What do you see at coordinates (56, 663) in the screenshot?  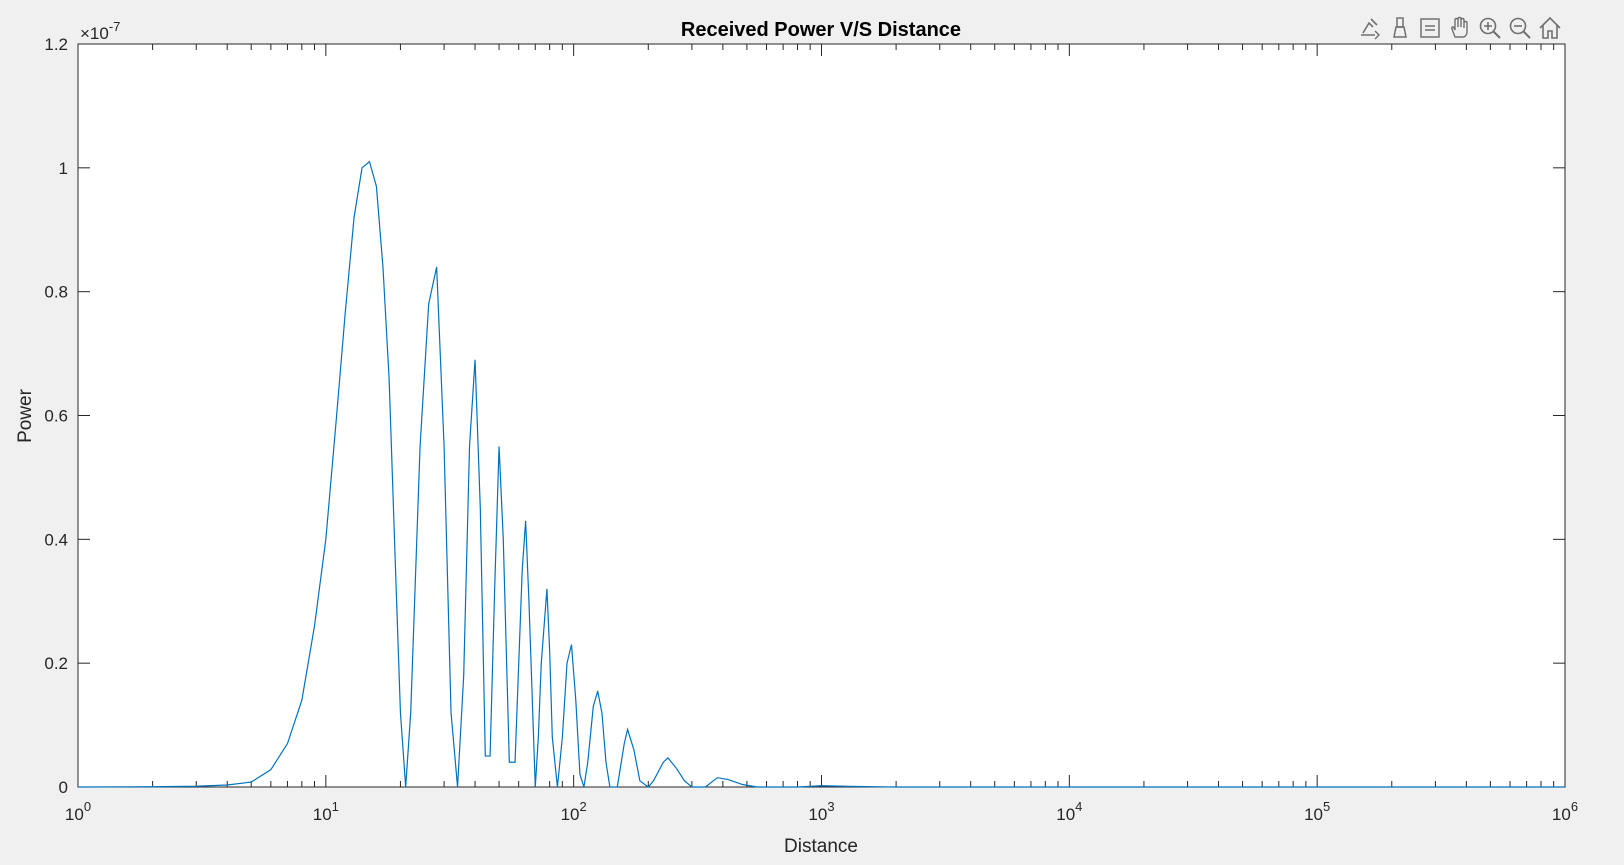 I see `y-tick-label: 0.2` at bounding box center [56, 663].